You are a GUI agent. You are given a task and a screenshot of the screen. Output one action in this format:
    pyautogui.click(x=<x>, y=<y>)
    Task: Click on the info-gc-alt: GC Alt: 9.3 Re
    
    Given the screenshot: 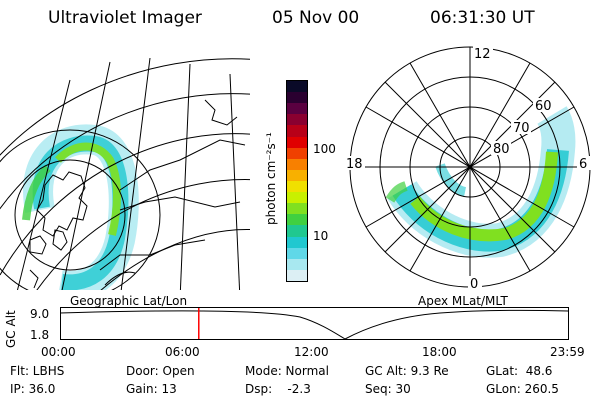 What is the action you would take?
    pyautogui.click(x=407, y=371)
    